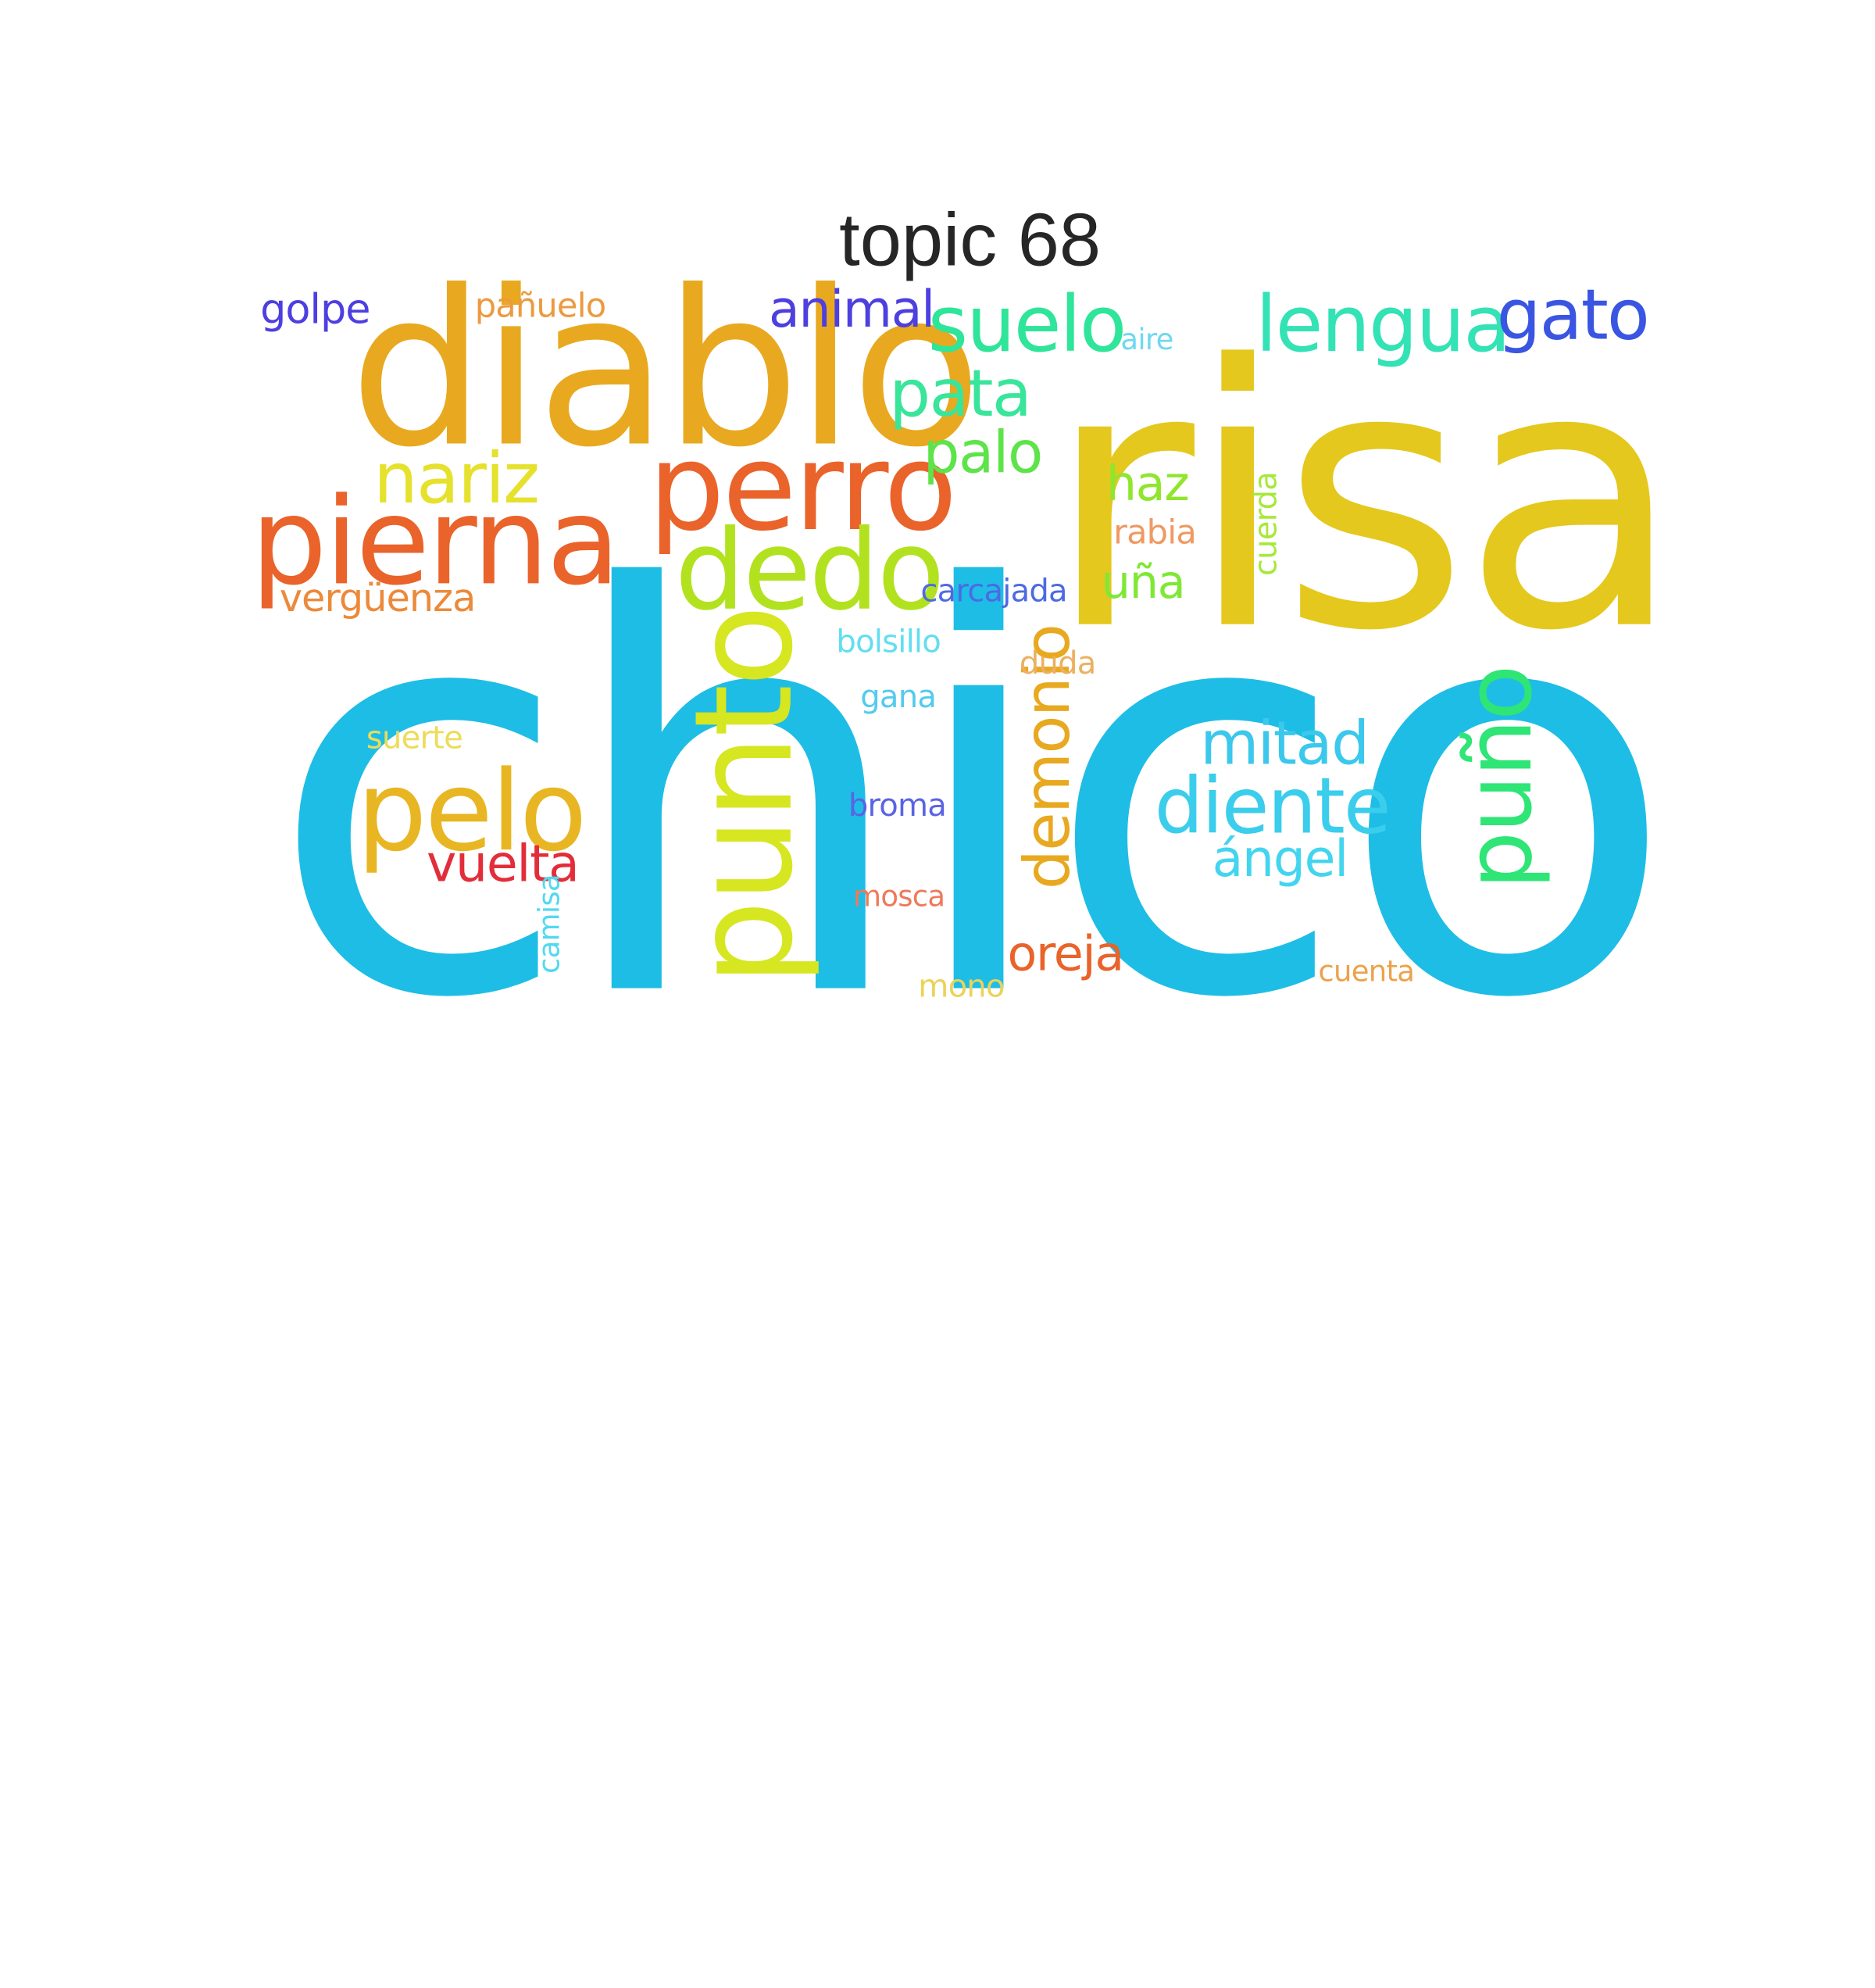 Image resolution: width=1875 pixels, height=1988 pixels. I want to click on word-mosca: mosca, so click(899, 896).